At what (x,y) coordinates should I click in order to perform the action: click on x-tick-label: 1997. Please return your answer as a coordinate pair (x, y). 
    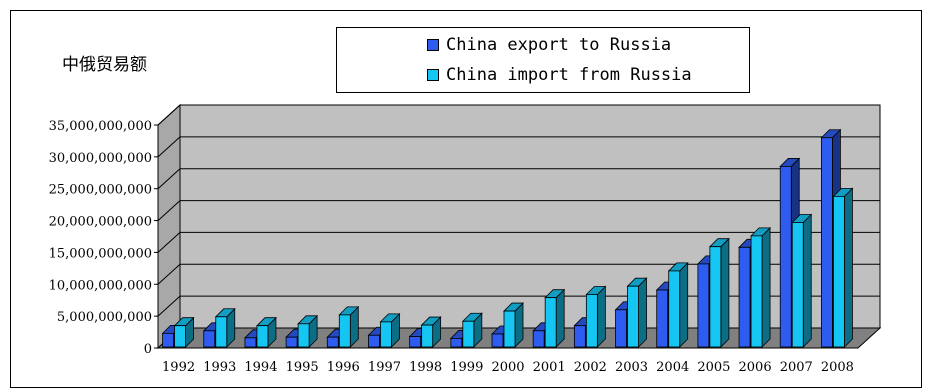
    Looking at the image, I should click on (384, 367).